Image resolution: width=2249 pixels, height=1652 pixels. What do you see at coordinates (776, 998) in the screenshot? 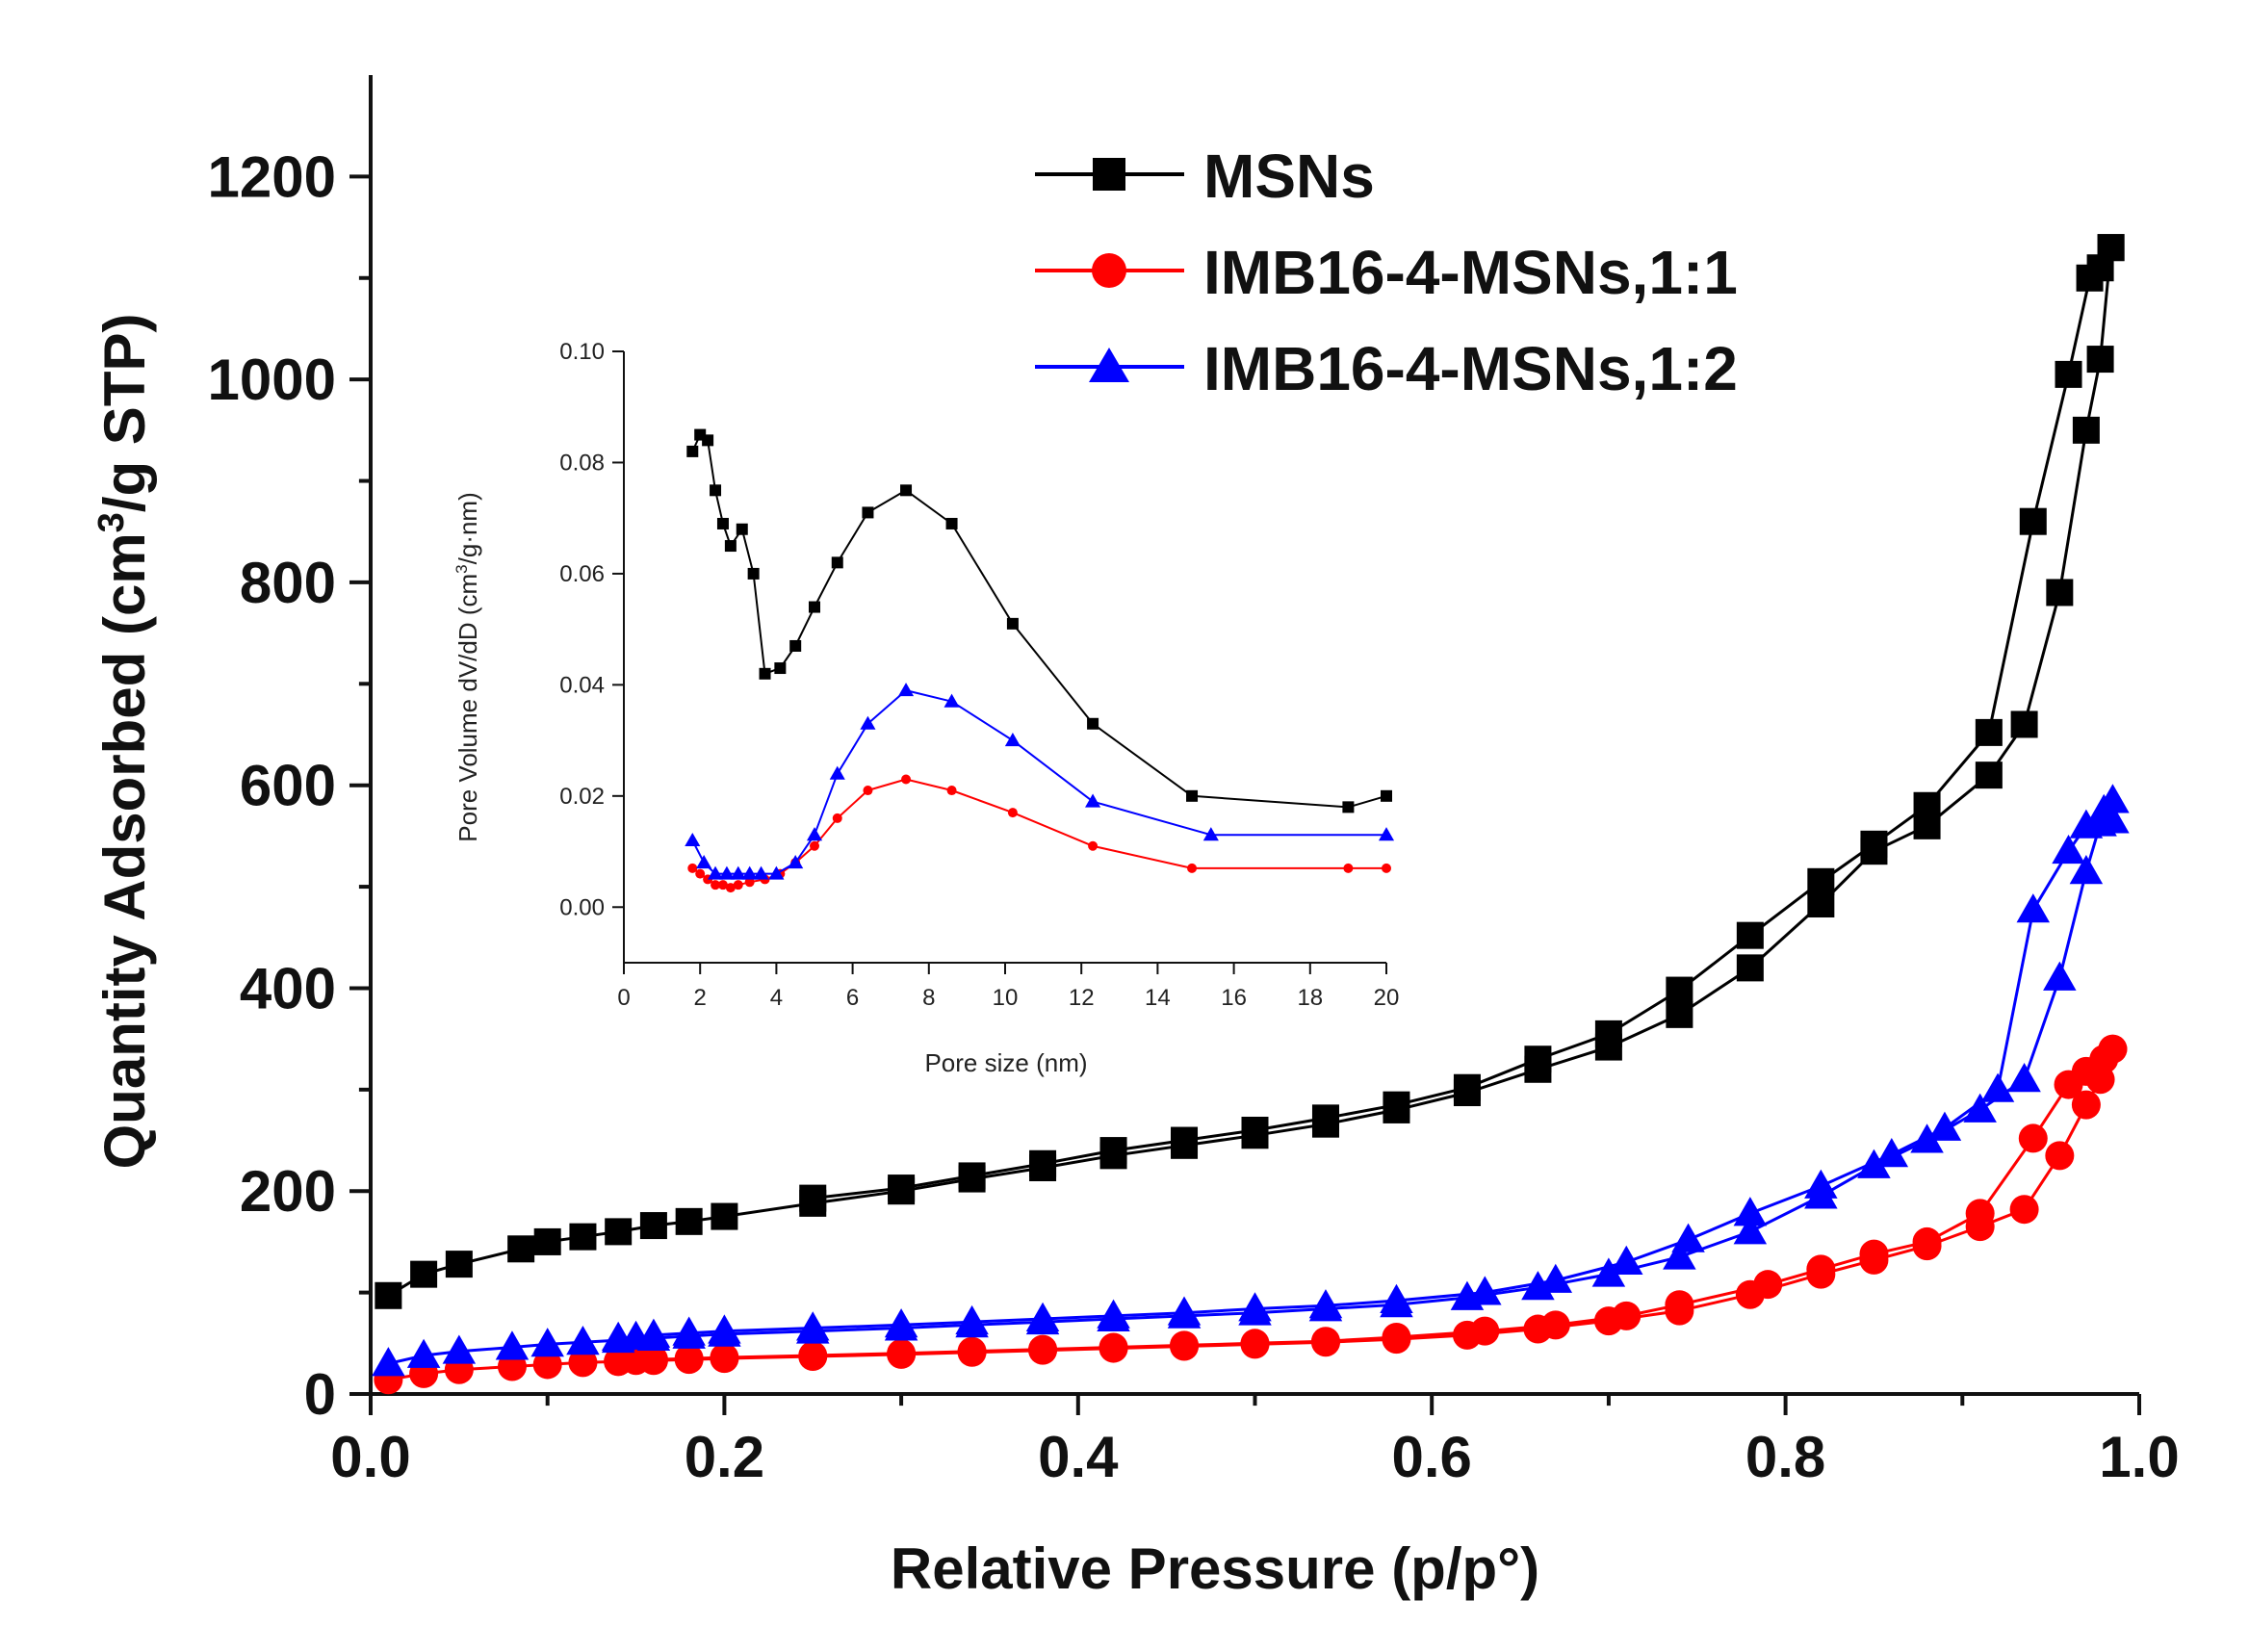
I see `inset-x-tick-label: 4` at bounding box center [776, 998].